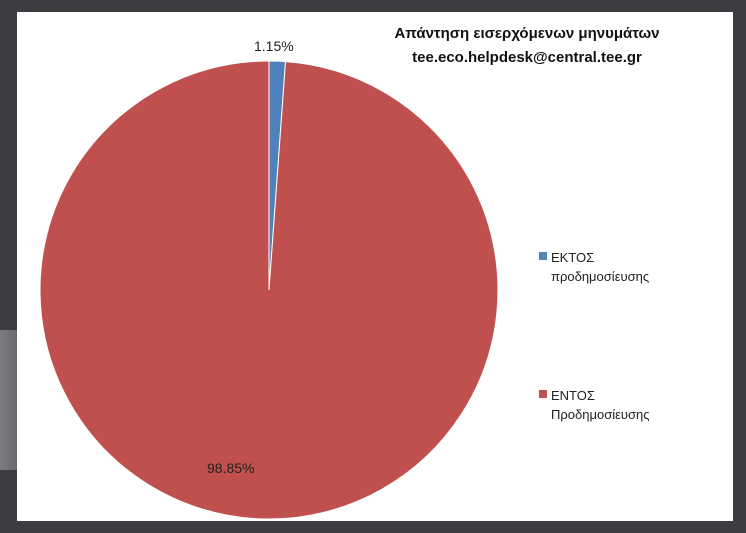 The width and height of the screenshot is (746, 533). Describe the element at coordinates (600, 414) in the screenshot. I see `legend-label-entos-line2: Προδημοσίευσης` at that location.